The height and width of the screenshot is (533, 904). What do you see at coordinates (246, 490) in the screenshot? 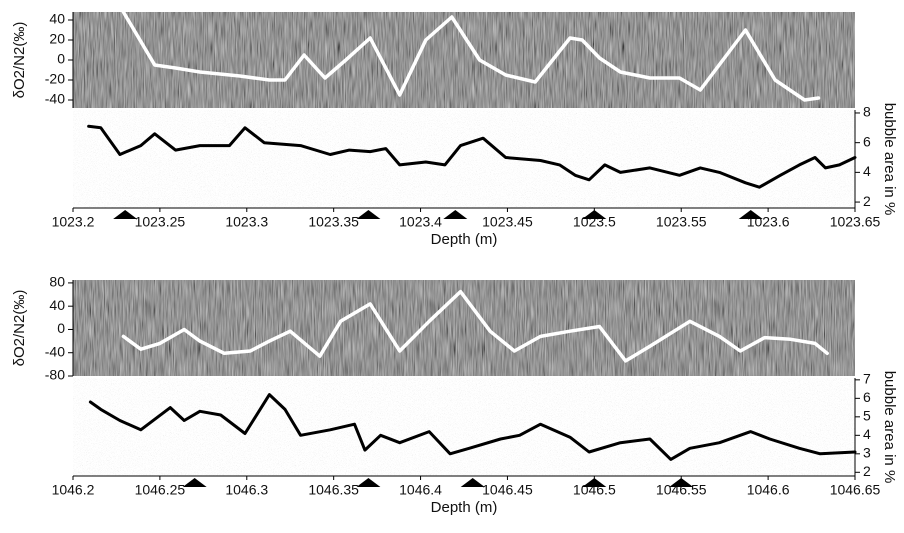
I see `x-tick-label: 1046.3` at bounding box center [246, 490].